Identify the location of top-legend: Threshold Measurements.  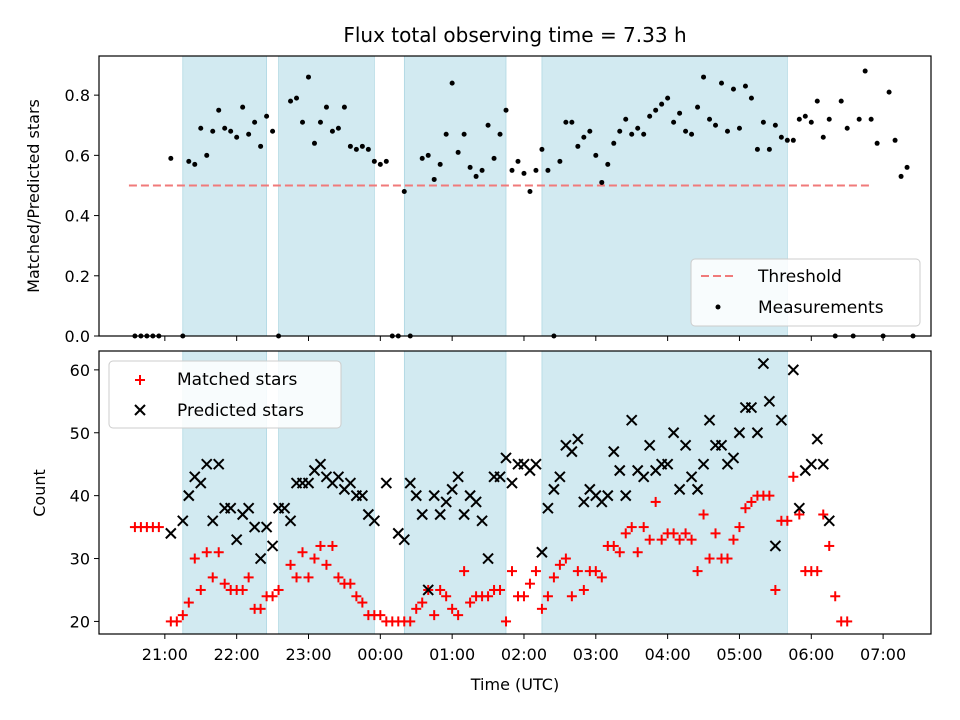
(805, 292).